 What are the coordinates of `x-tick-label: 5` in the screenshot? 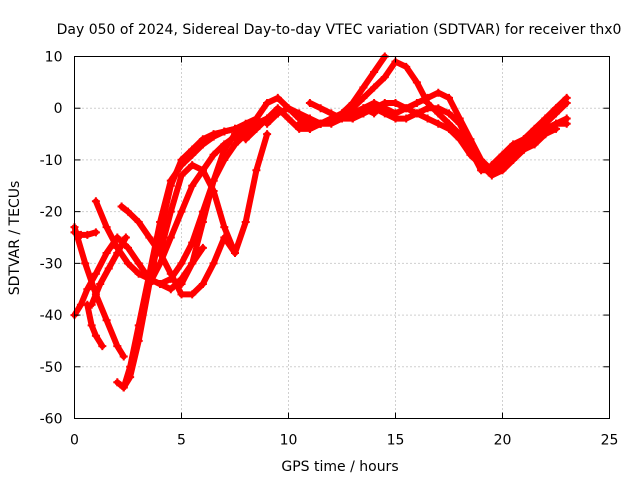 It's located at (181, 441).